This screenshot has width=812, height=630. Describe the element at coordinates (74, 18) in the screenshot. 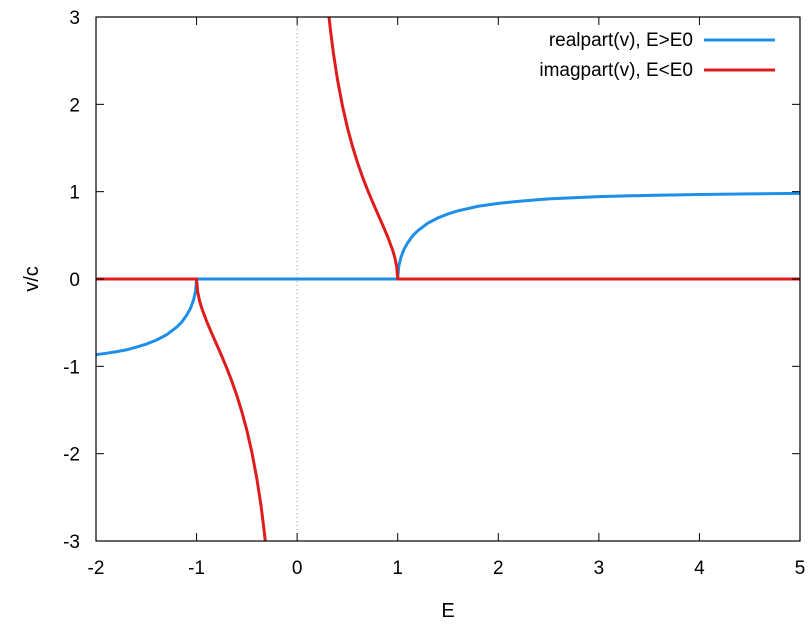

I see `y-tick-label: 3` at that location.